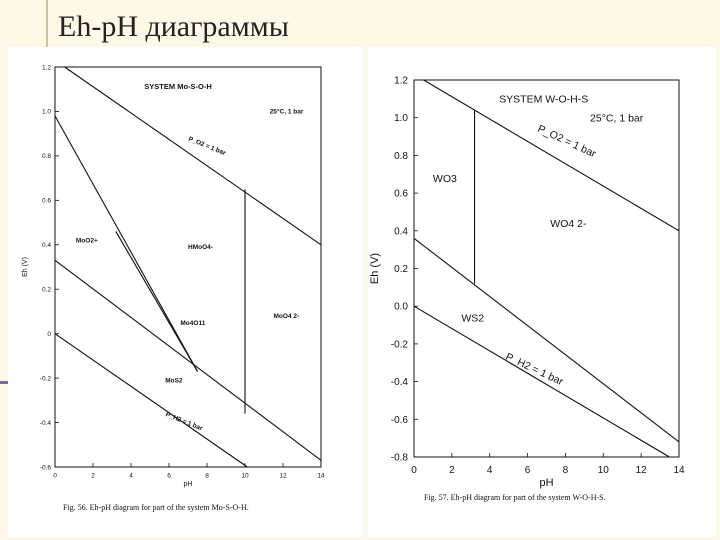 This screenshot has height=540, width=720. I want to click on y-tick-label: 0.0, so click(401, 307).